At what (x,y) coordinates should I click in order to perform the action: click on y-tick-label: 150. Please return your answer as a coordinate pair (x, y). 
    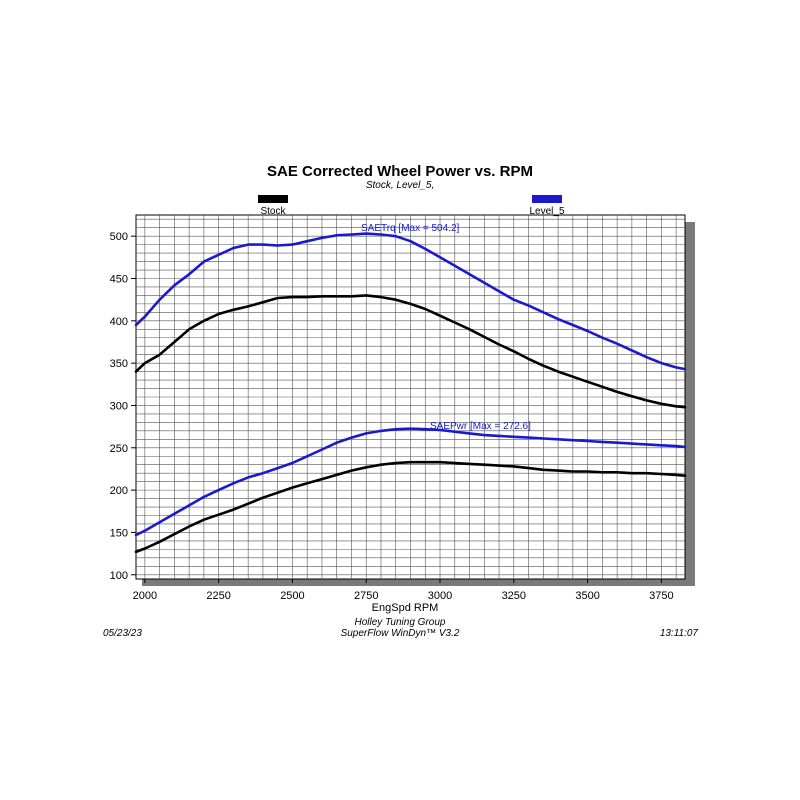
    Looking at the image, I should click on (119, 533).